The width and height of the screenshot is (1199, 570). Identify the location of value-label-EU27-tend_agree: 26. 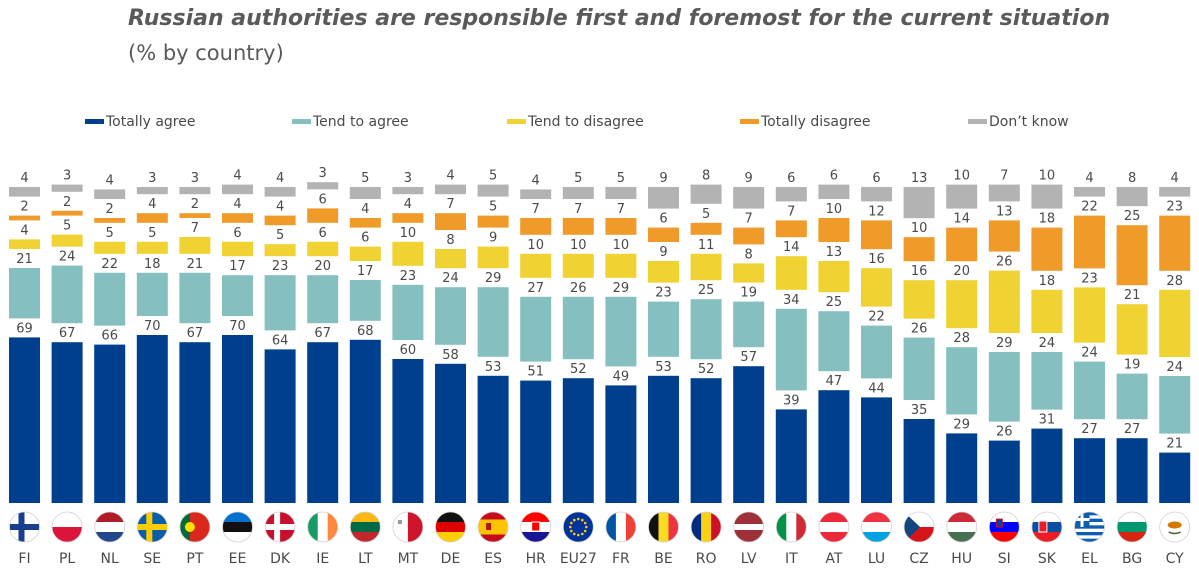
(578, 288).